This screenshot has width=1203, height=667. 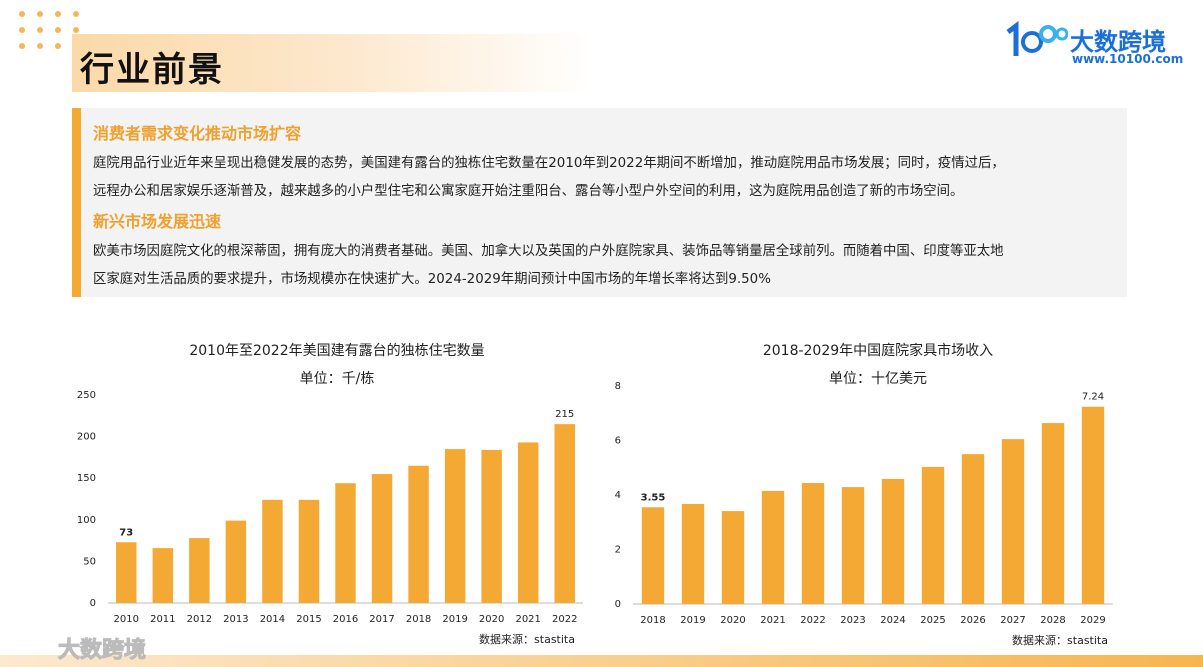 What do you see at coordinates (152, 70) in the screenshot?
I see `page-title: 行业前景` at bounding box center [152, 70].